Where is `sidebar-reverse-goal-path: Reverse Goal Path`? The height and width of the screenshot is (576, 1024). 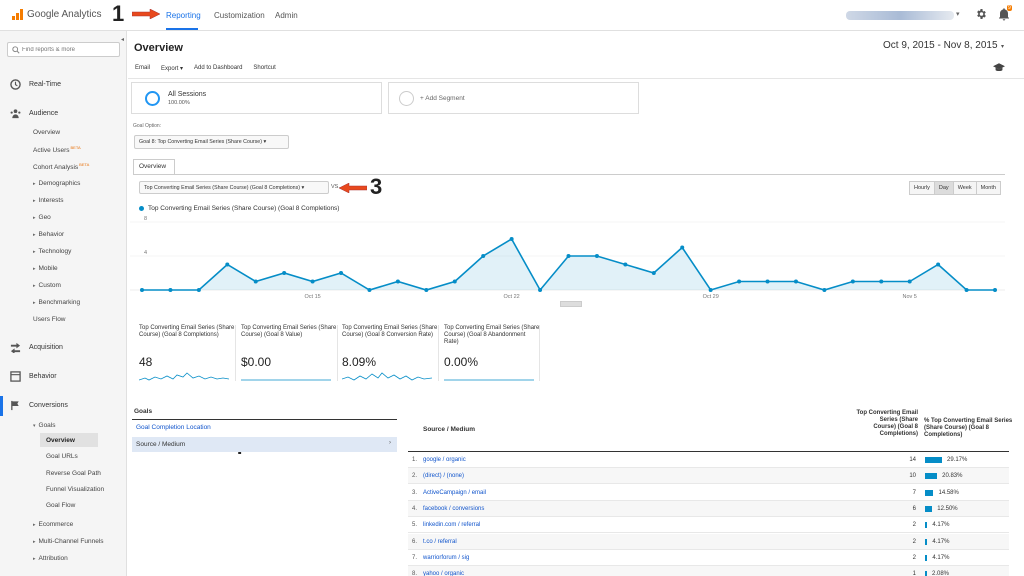 sidebar-reverse-goal-path: Reverse Goal Path is located at coordinates (73, 473).